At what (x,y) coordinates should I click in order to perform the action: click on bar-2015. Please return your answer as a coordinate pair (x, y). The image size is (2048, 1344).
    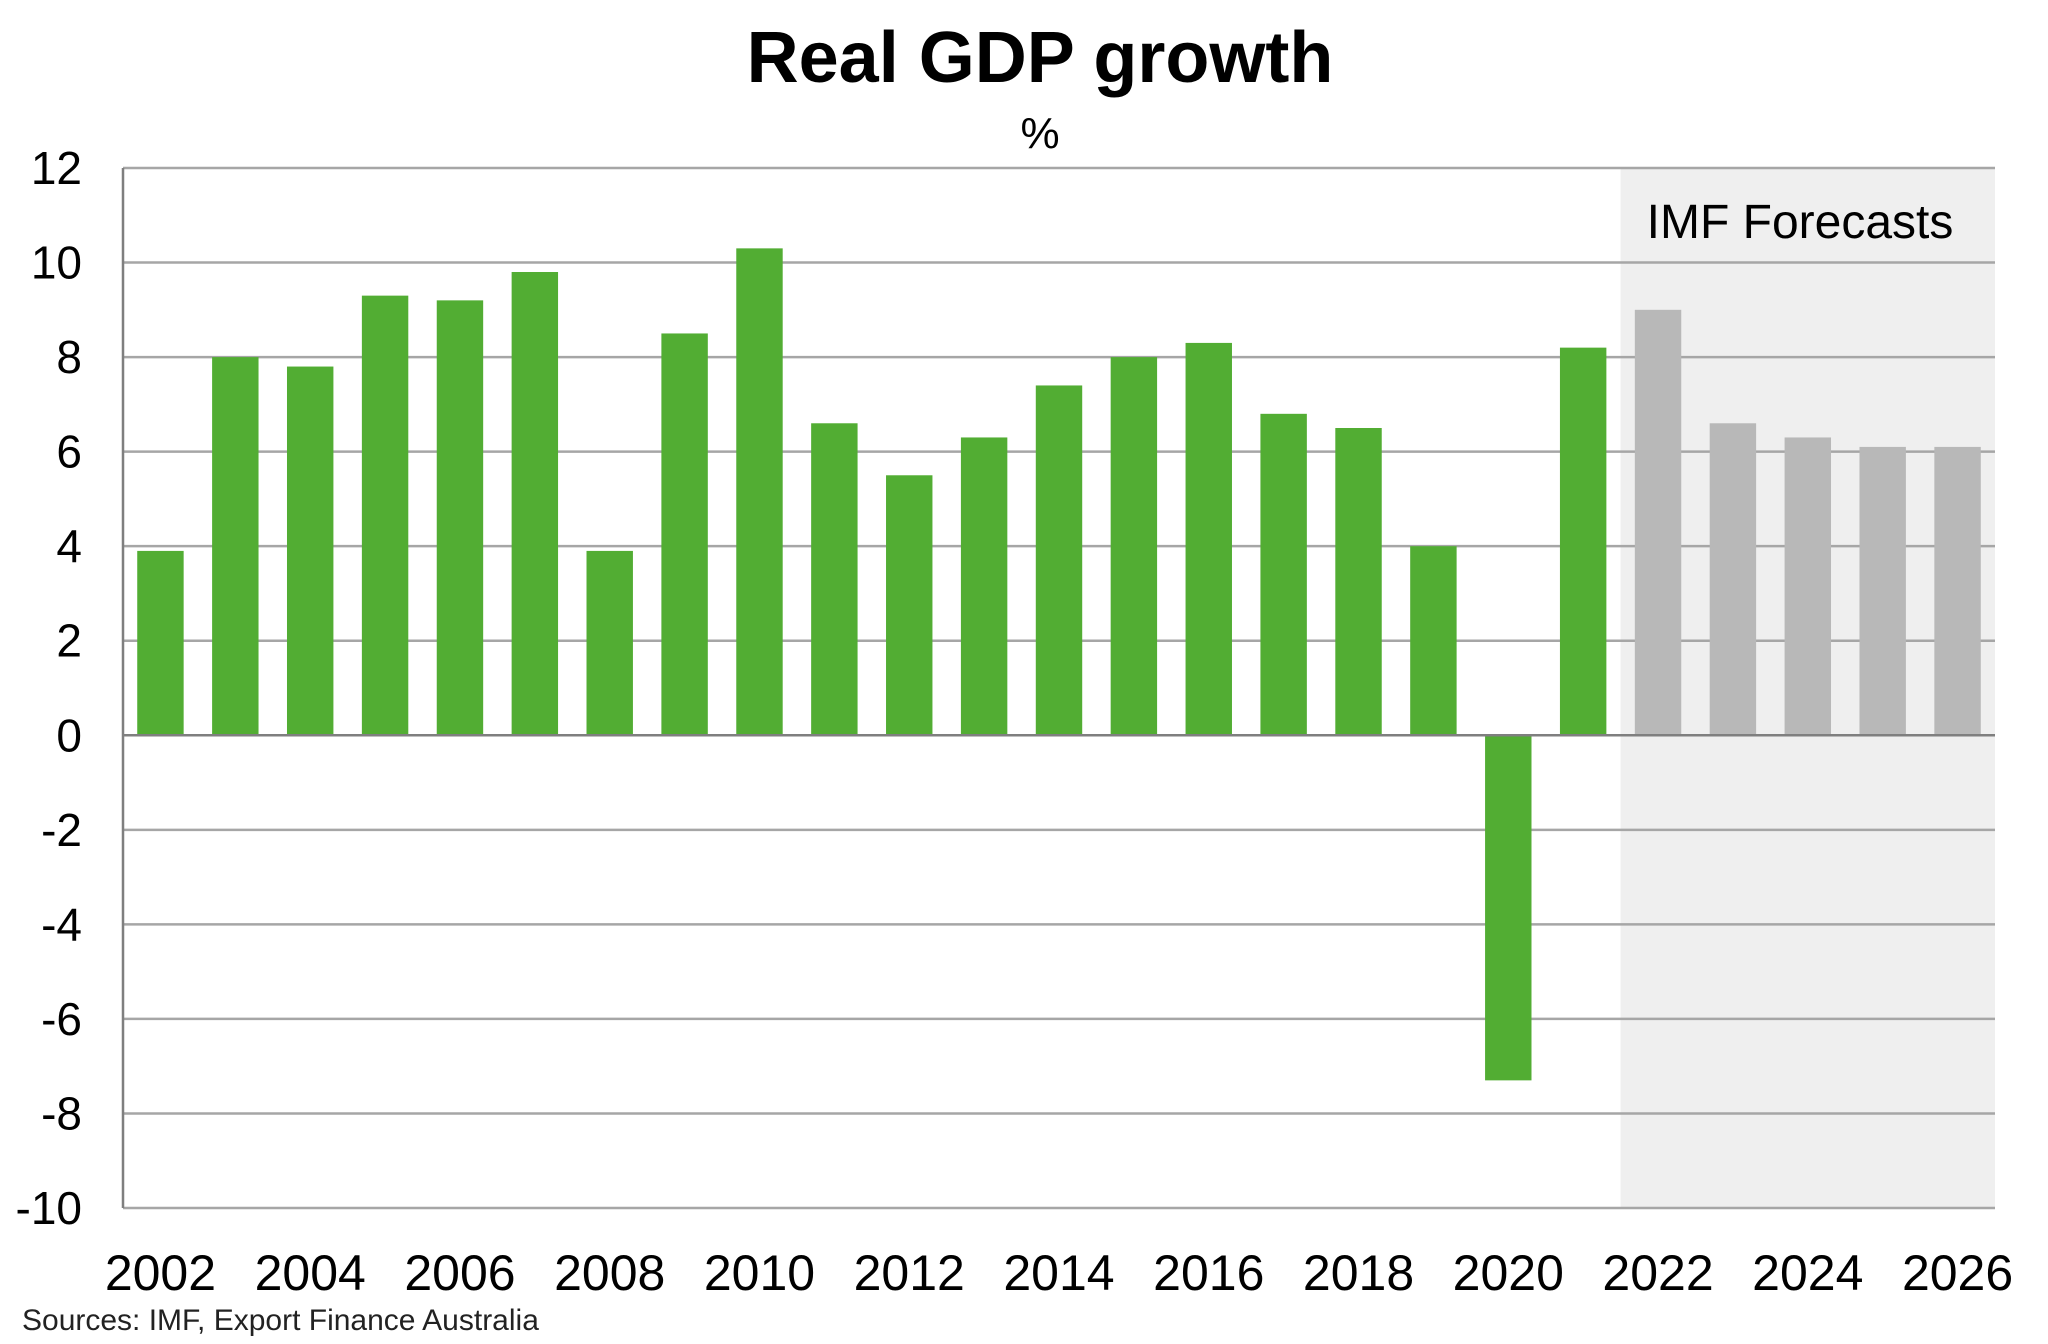
    Looking at the image, I should click on (1134, 546).